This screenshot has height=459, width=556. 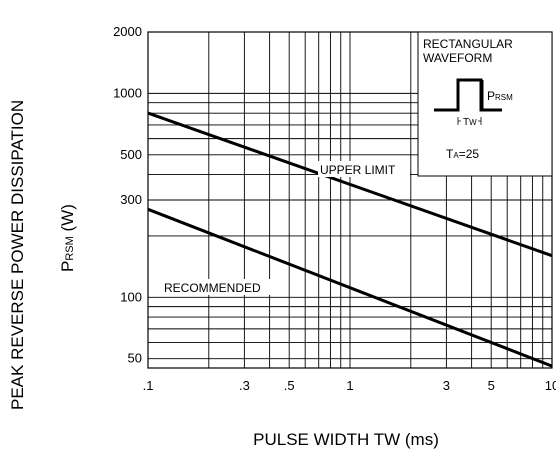 I want to click on upper-limit-label: UPPER LIMIT, so click(x=358, y=170).